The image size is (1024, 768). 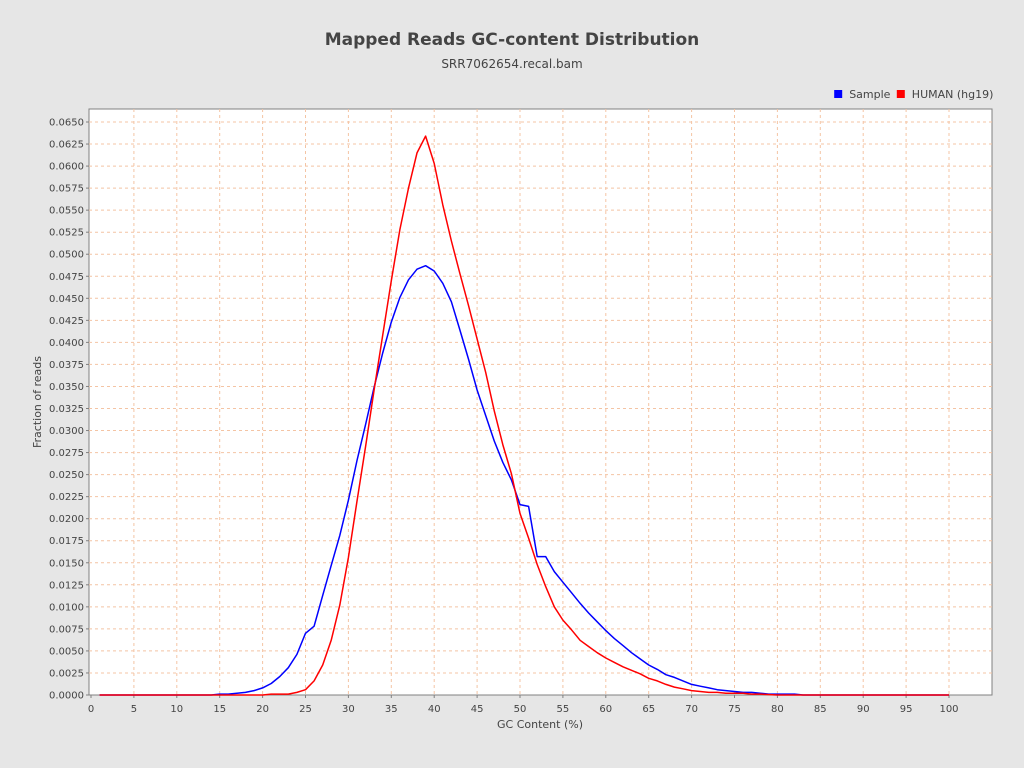 What do you see at coordinates (66, 365) in the screenshot?
I see `y-tick-label: 0.0375` at bounding box center [66, 365].